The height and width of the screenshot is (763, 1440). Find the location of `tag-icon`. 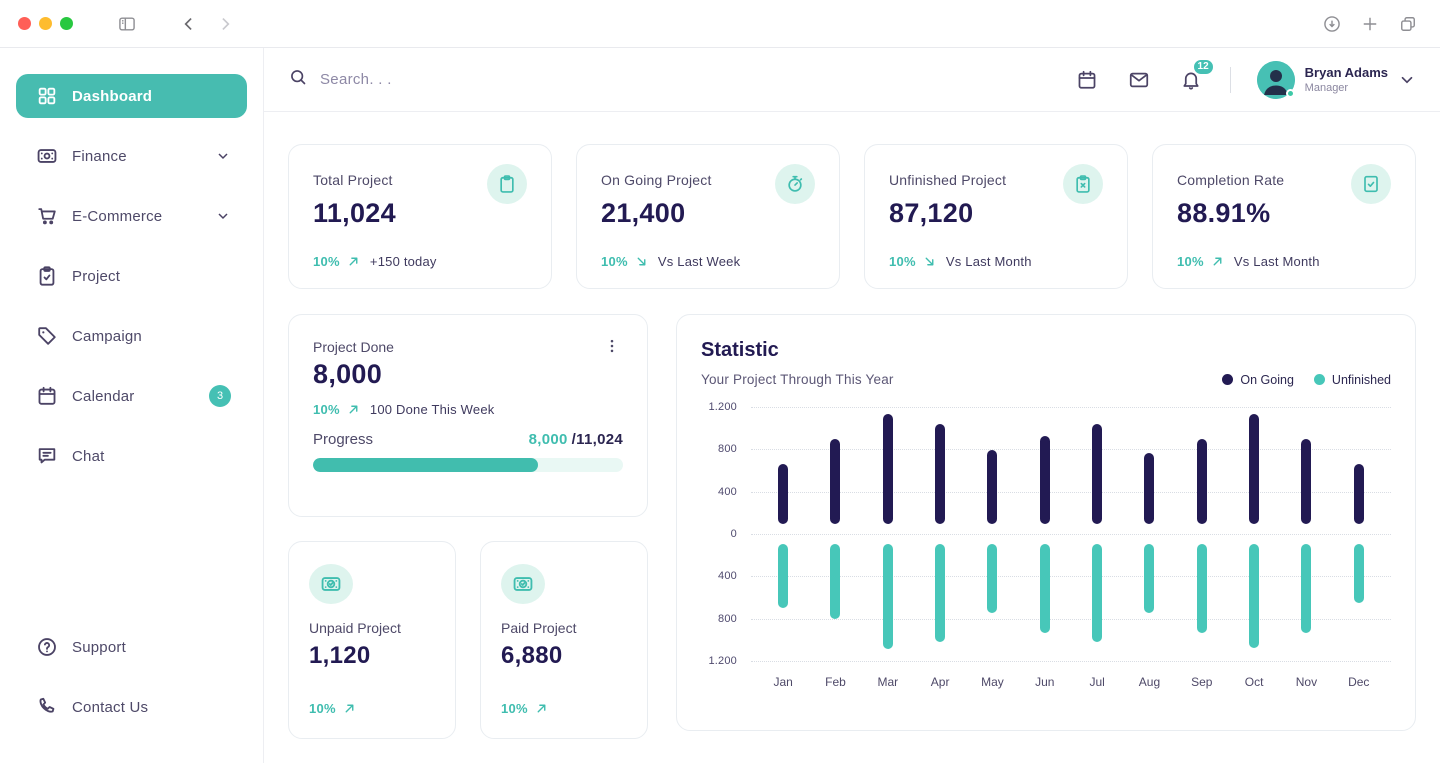

tag-icon is located at coordinates (47, 336).